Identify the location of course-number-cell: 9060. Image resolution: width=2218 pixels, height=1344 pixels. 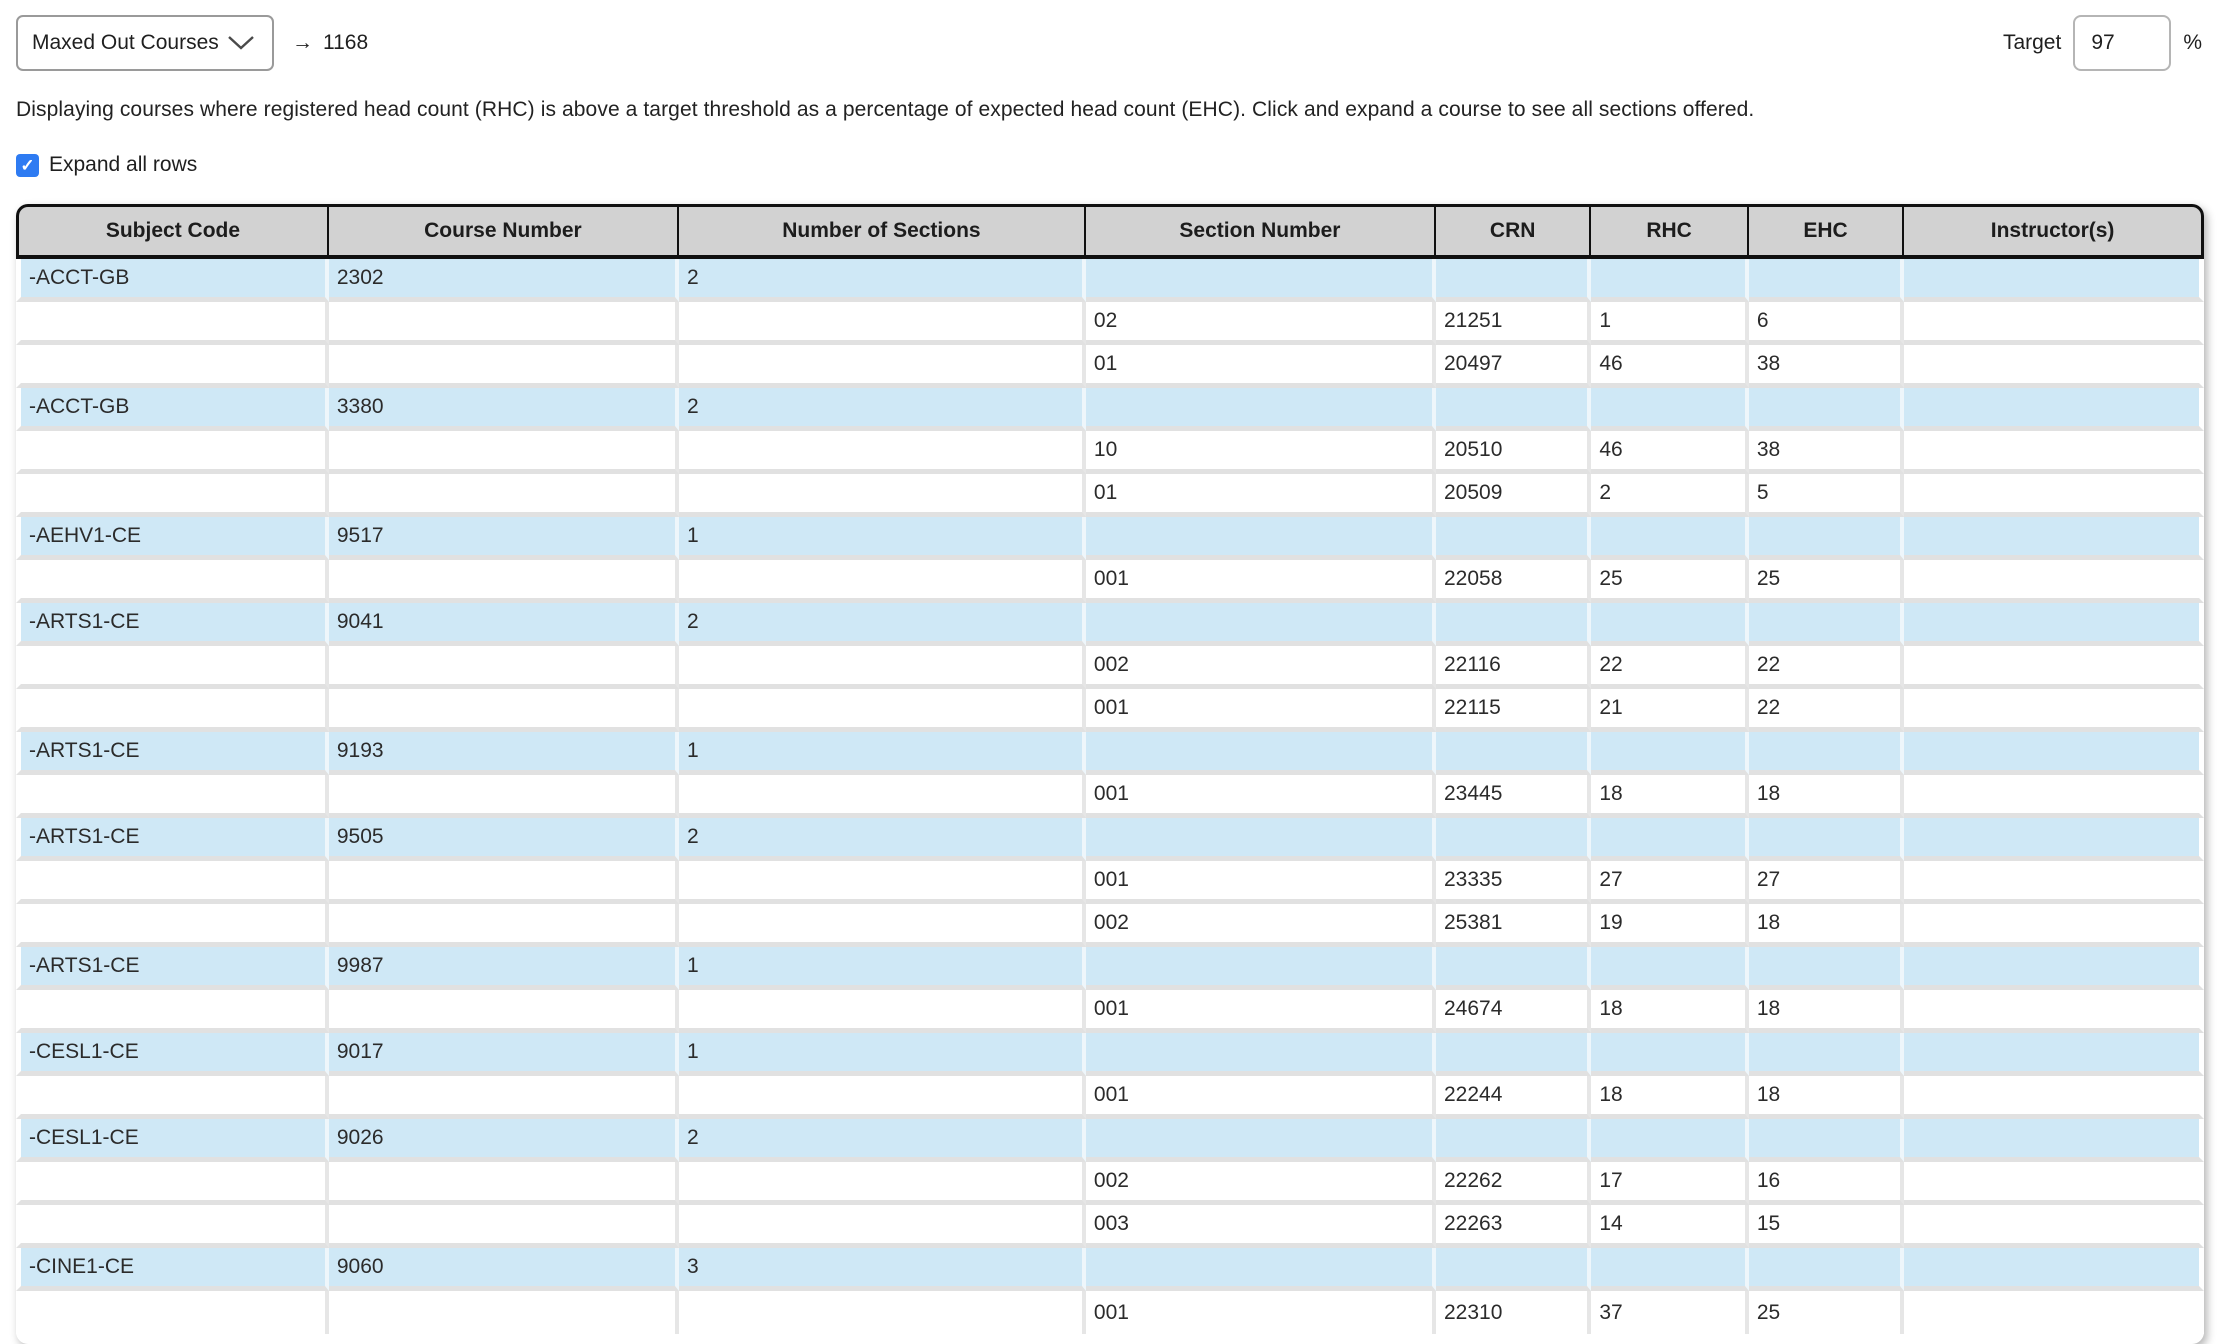
(503, 1269).